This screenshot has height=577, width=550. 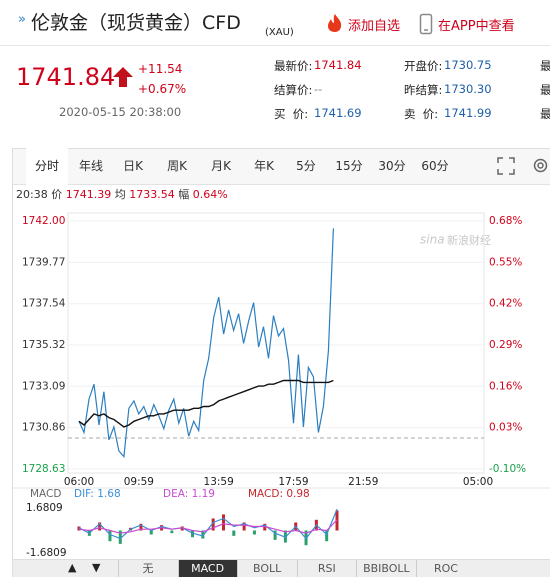 What do you see at coordinates (386, 568) in the screenshot?
I see `indicator-tab: BBIBOLL` at bounding box center [386, 568].